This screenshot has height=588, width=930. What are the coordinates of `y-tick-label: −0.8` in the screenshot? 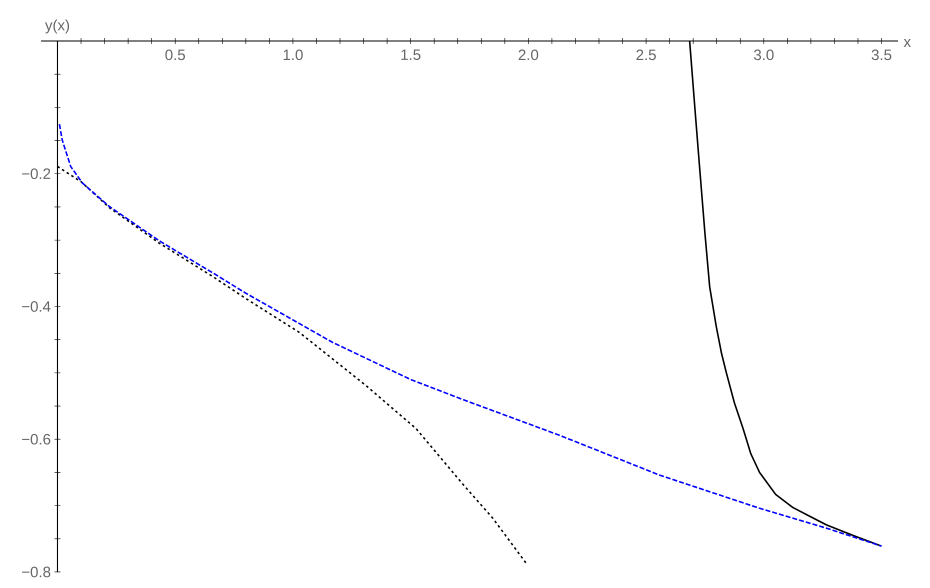 It's located at (36, 572).